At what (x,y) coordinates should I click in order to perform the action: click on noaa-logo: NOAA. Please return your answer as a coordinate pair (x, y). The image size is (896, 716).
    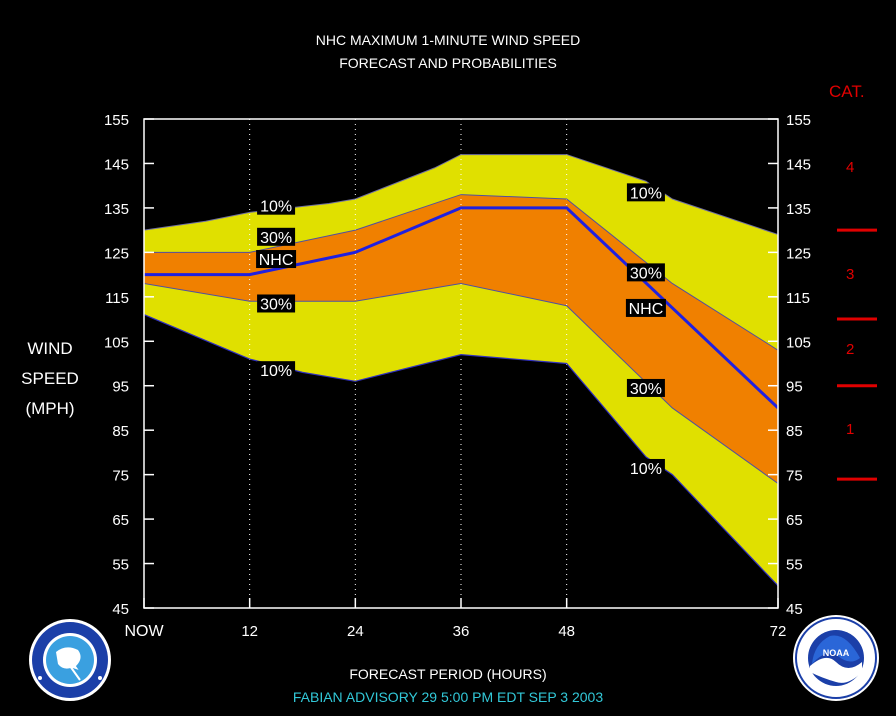
    Looking at the image, I should click on (836, 658).